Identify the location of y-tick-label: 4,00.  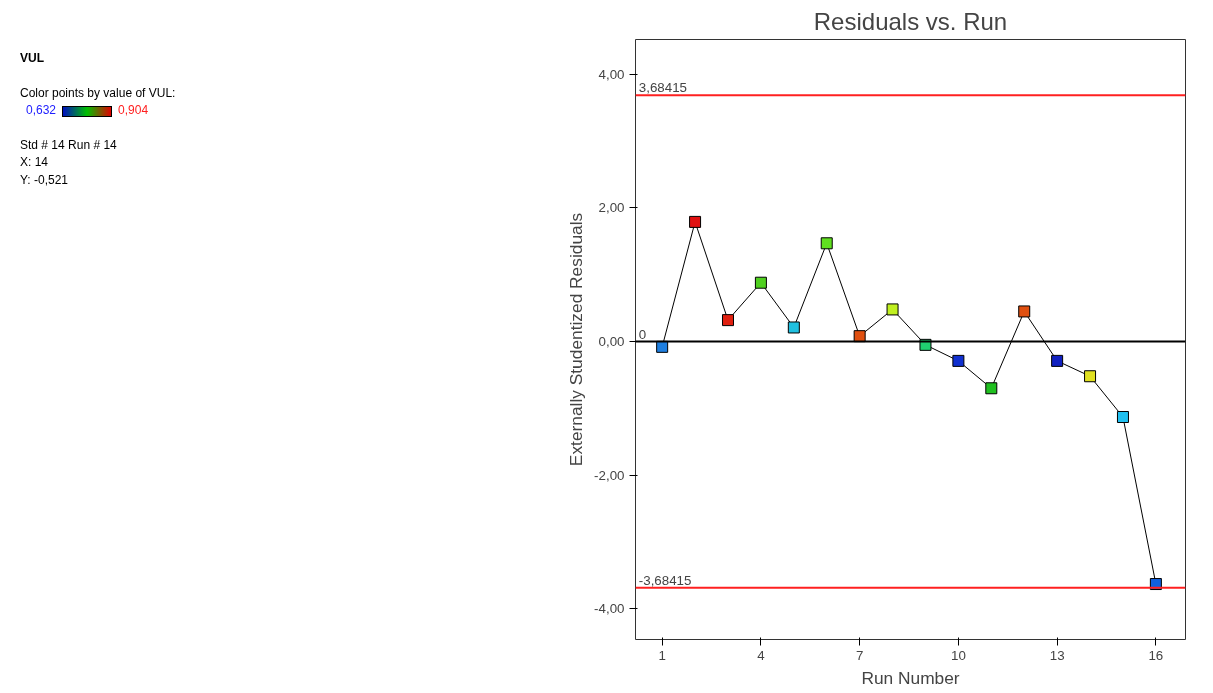
(611, 74).